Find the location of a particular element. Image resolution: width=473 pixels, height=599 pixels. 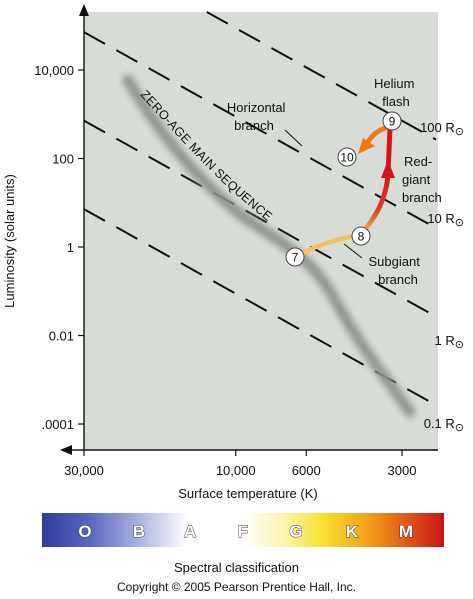

spectral-class-f: F is located at coordinates (243, 531).